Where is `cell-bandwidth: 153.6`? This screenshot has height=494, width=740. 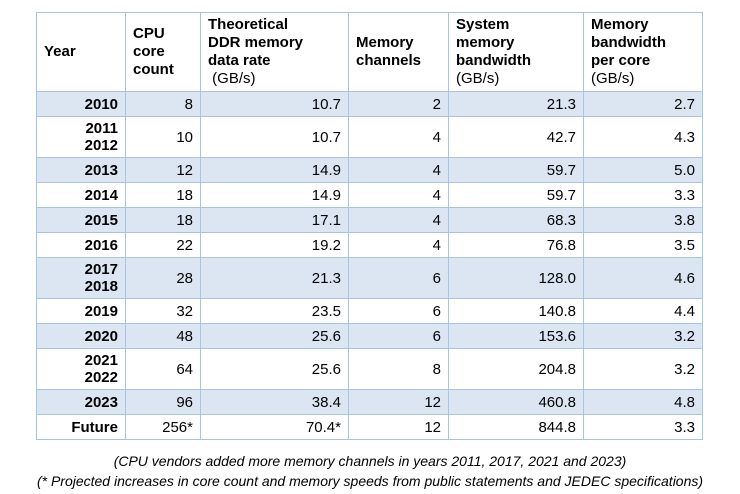 cell-bandwidth: 153.6 is located at coordinates (516, 336).